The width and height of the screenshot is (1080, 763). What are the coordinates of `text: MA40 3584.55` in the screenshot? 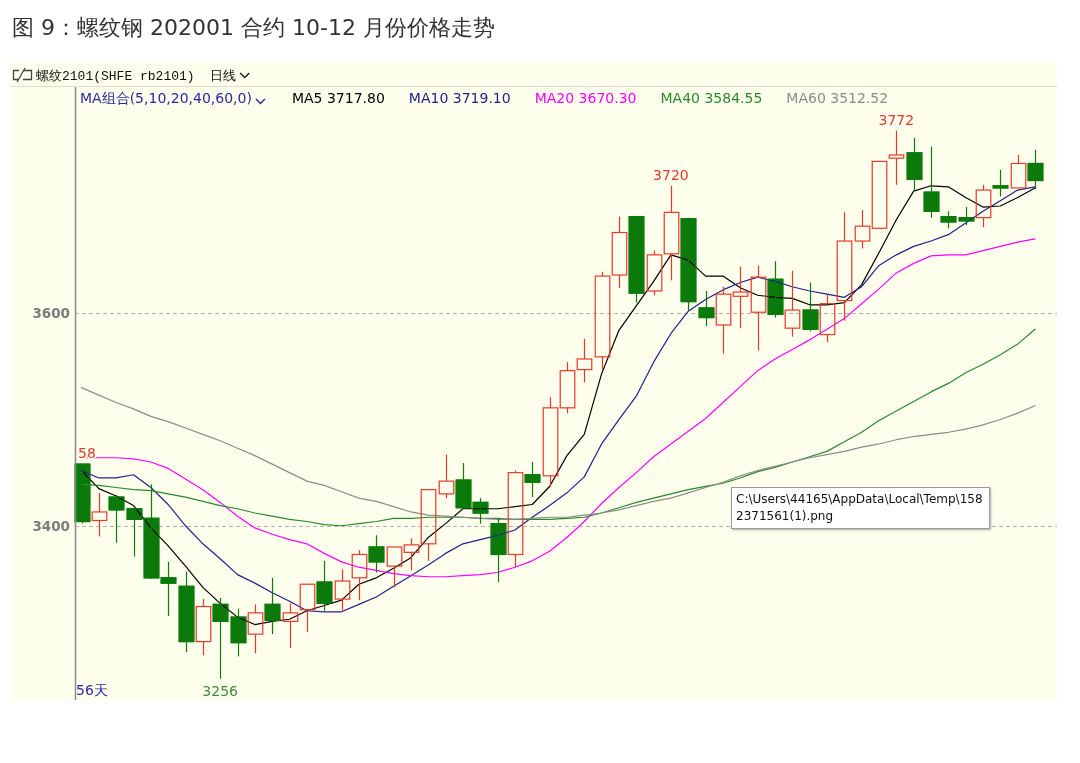 It's located at (711, 98).